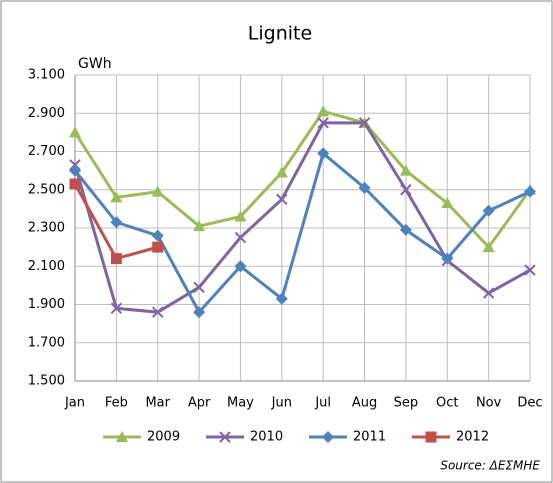 The height and width of the screenshot is (483, 553). What do you see at coordinates (447, 403) in the screenshot?
I see `x-tick-label: Oct` at bounding box center [447, 403].